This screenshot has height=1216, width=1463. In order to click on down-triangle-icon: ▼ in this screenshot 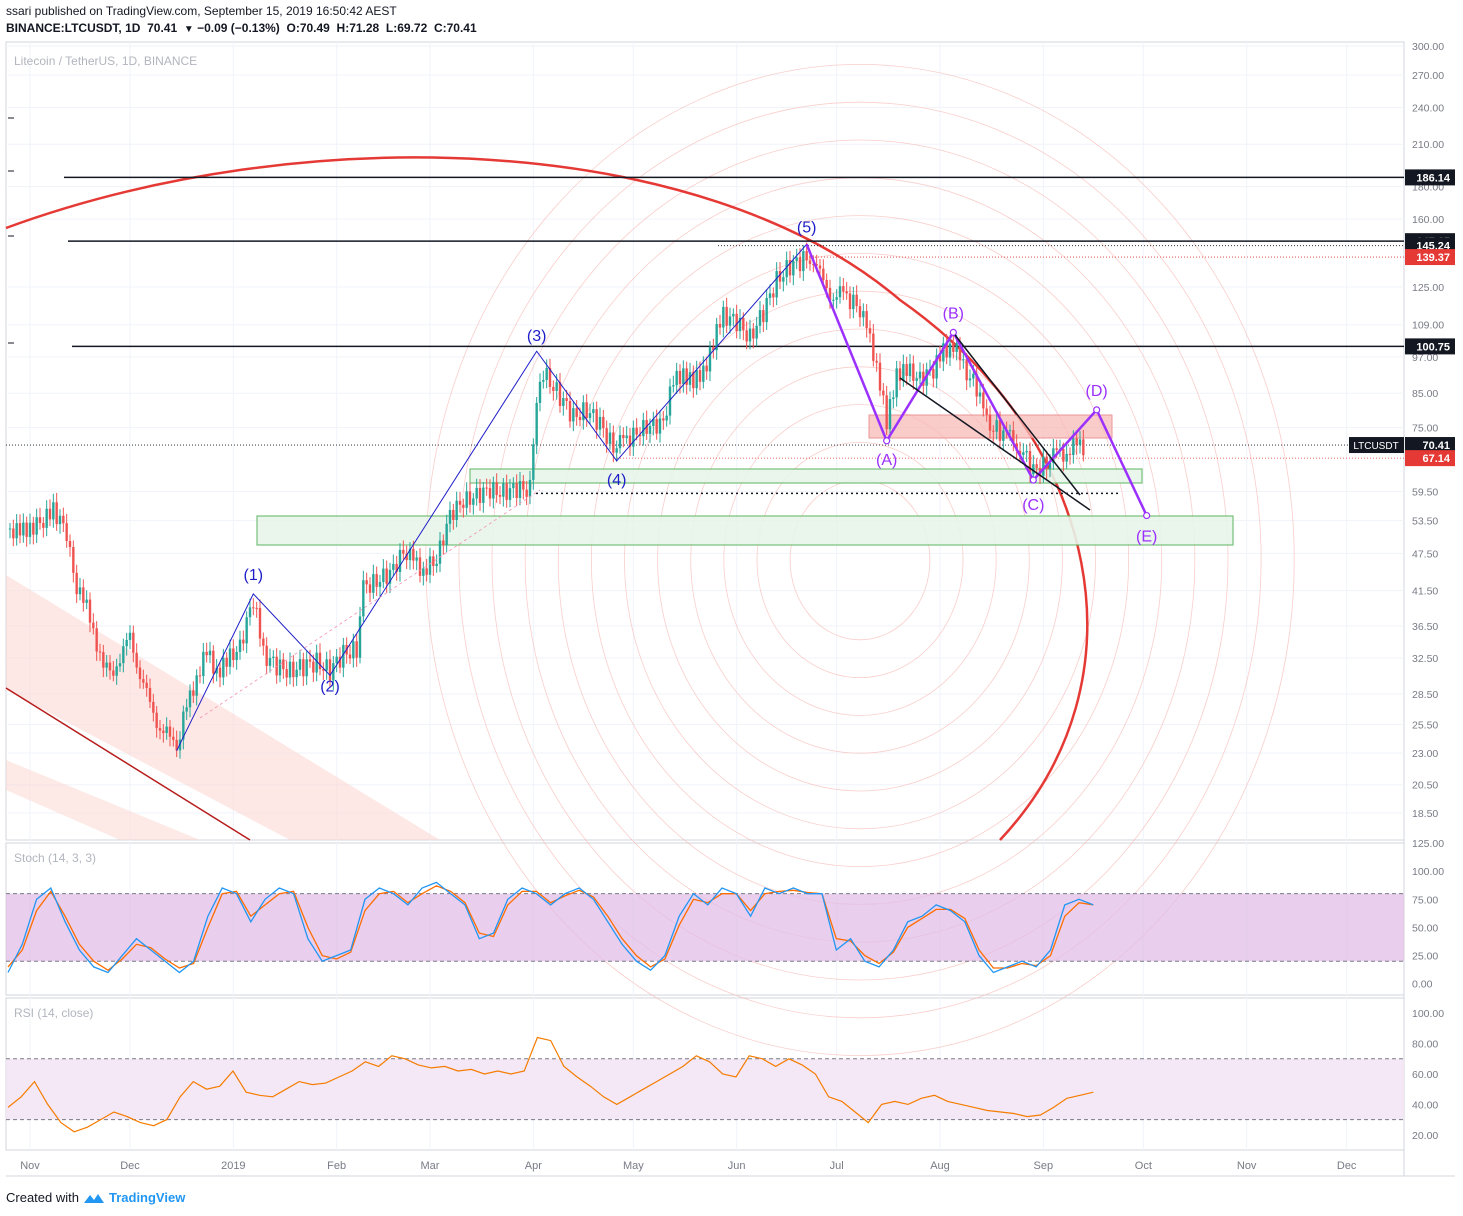, I will do `click(188, 29)`.